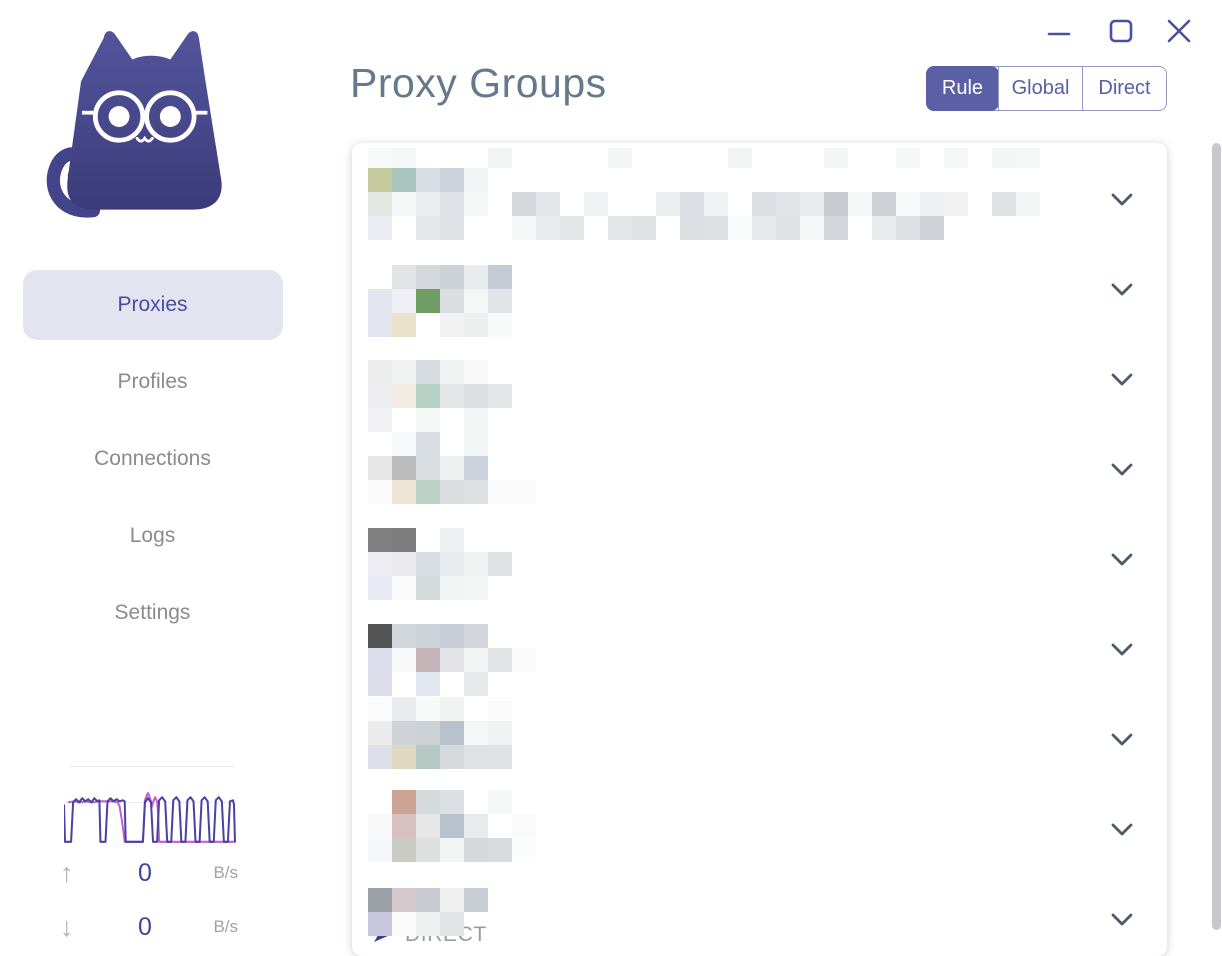 The width and height of the screenshot is (1222, 956). Describe the element at coordinates (152, 535) in the screenshot. I see `sidebar-item-logs: Logs` at that location.